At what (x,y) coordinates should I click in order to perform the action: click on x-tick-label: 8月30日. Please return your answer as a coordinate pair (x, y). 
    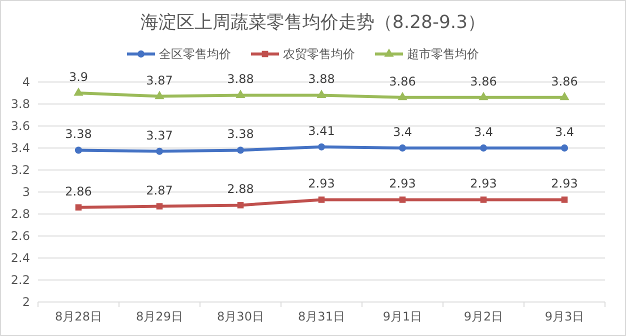
    Looking at the image, I should click on (240, 317).